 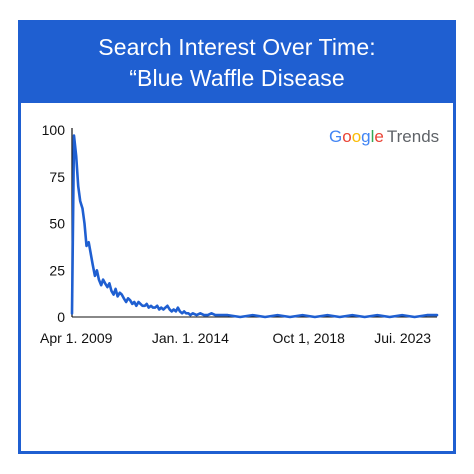 I want to click on x-tick-label: Oct 1, 2018, so click(x=308, y=338).